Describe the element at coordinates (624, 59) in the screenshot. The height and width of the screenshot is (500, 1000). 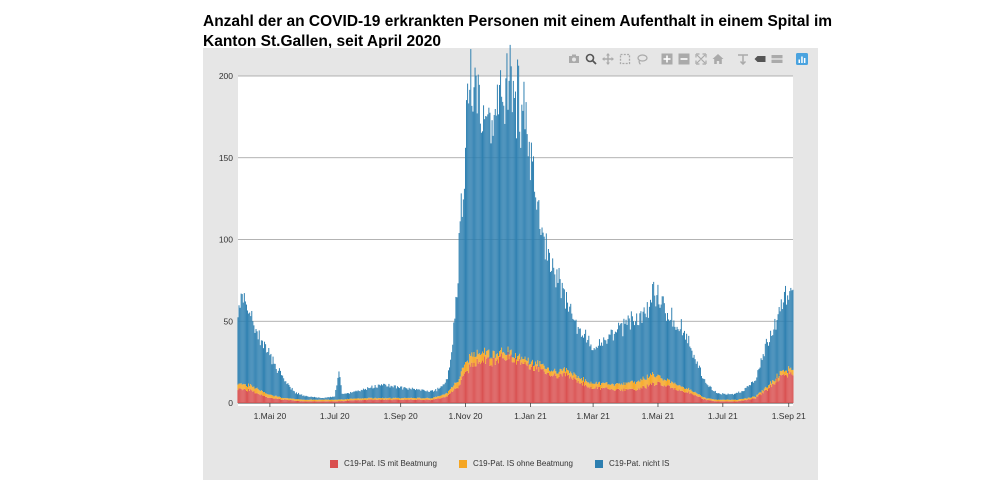
I see `box-select-icon` at that location.